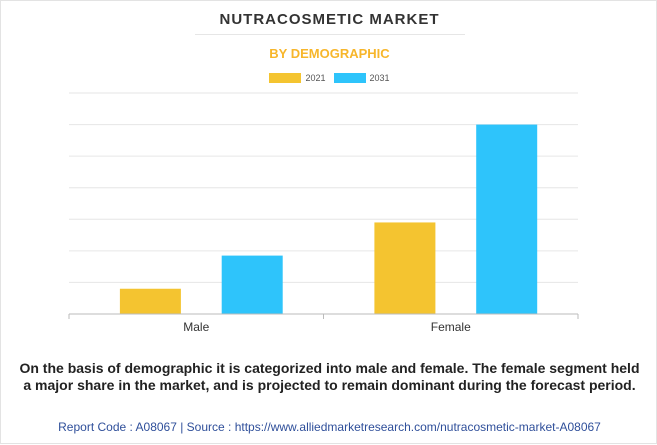 The height and width of the screenshot is (445, 657). I want to click on bar-female-2021, so click(405, 268).